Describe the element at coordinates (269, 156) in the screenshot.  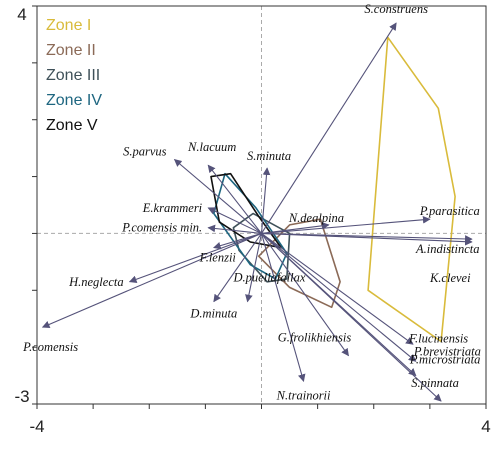
I see `species-label: S.minuta` at that location.